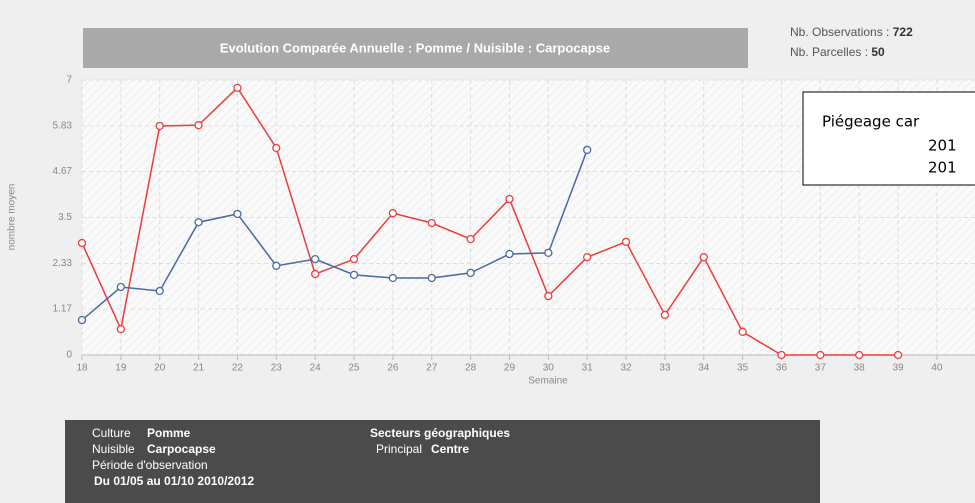 Image resolution: width=975 pixels, height=503 pixels. What do you see at coordinates (277, 368) in the screenshot?
I see `x-tick-label: 23` at bounding box center [277, 368].